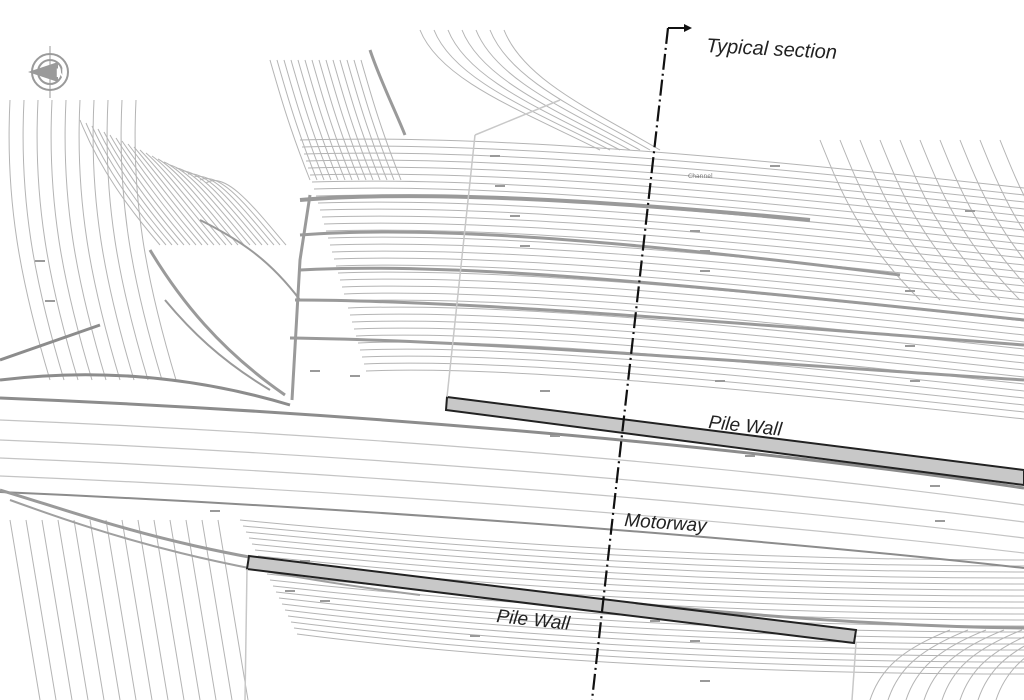 The image size is (1024, 700). Describe the element at coordinates (680, 28) in the screenshot. I see `section-marker-flag-icon` at that location.